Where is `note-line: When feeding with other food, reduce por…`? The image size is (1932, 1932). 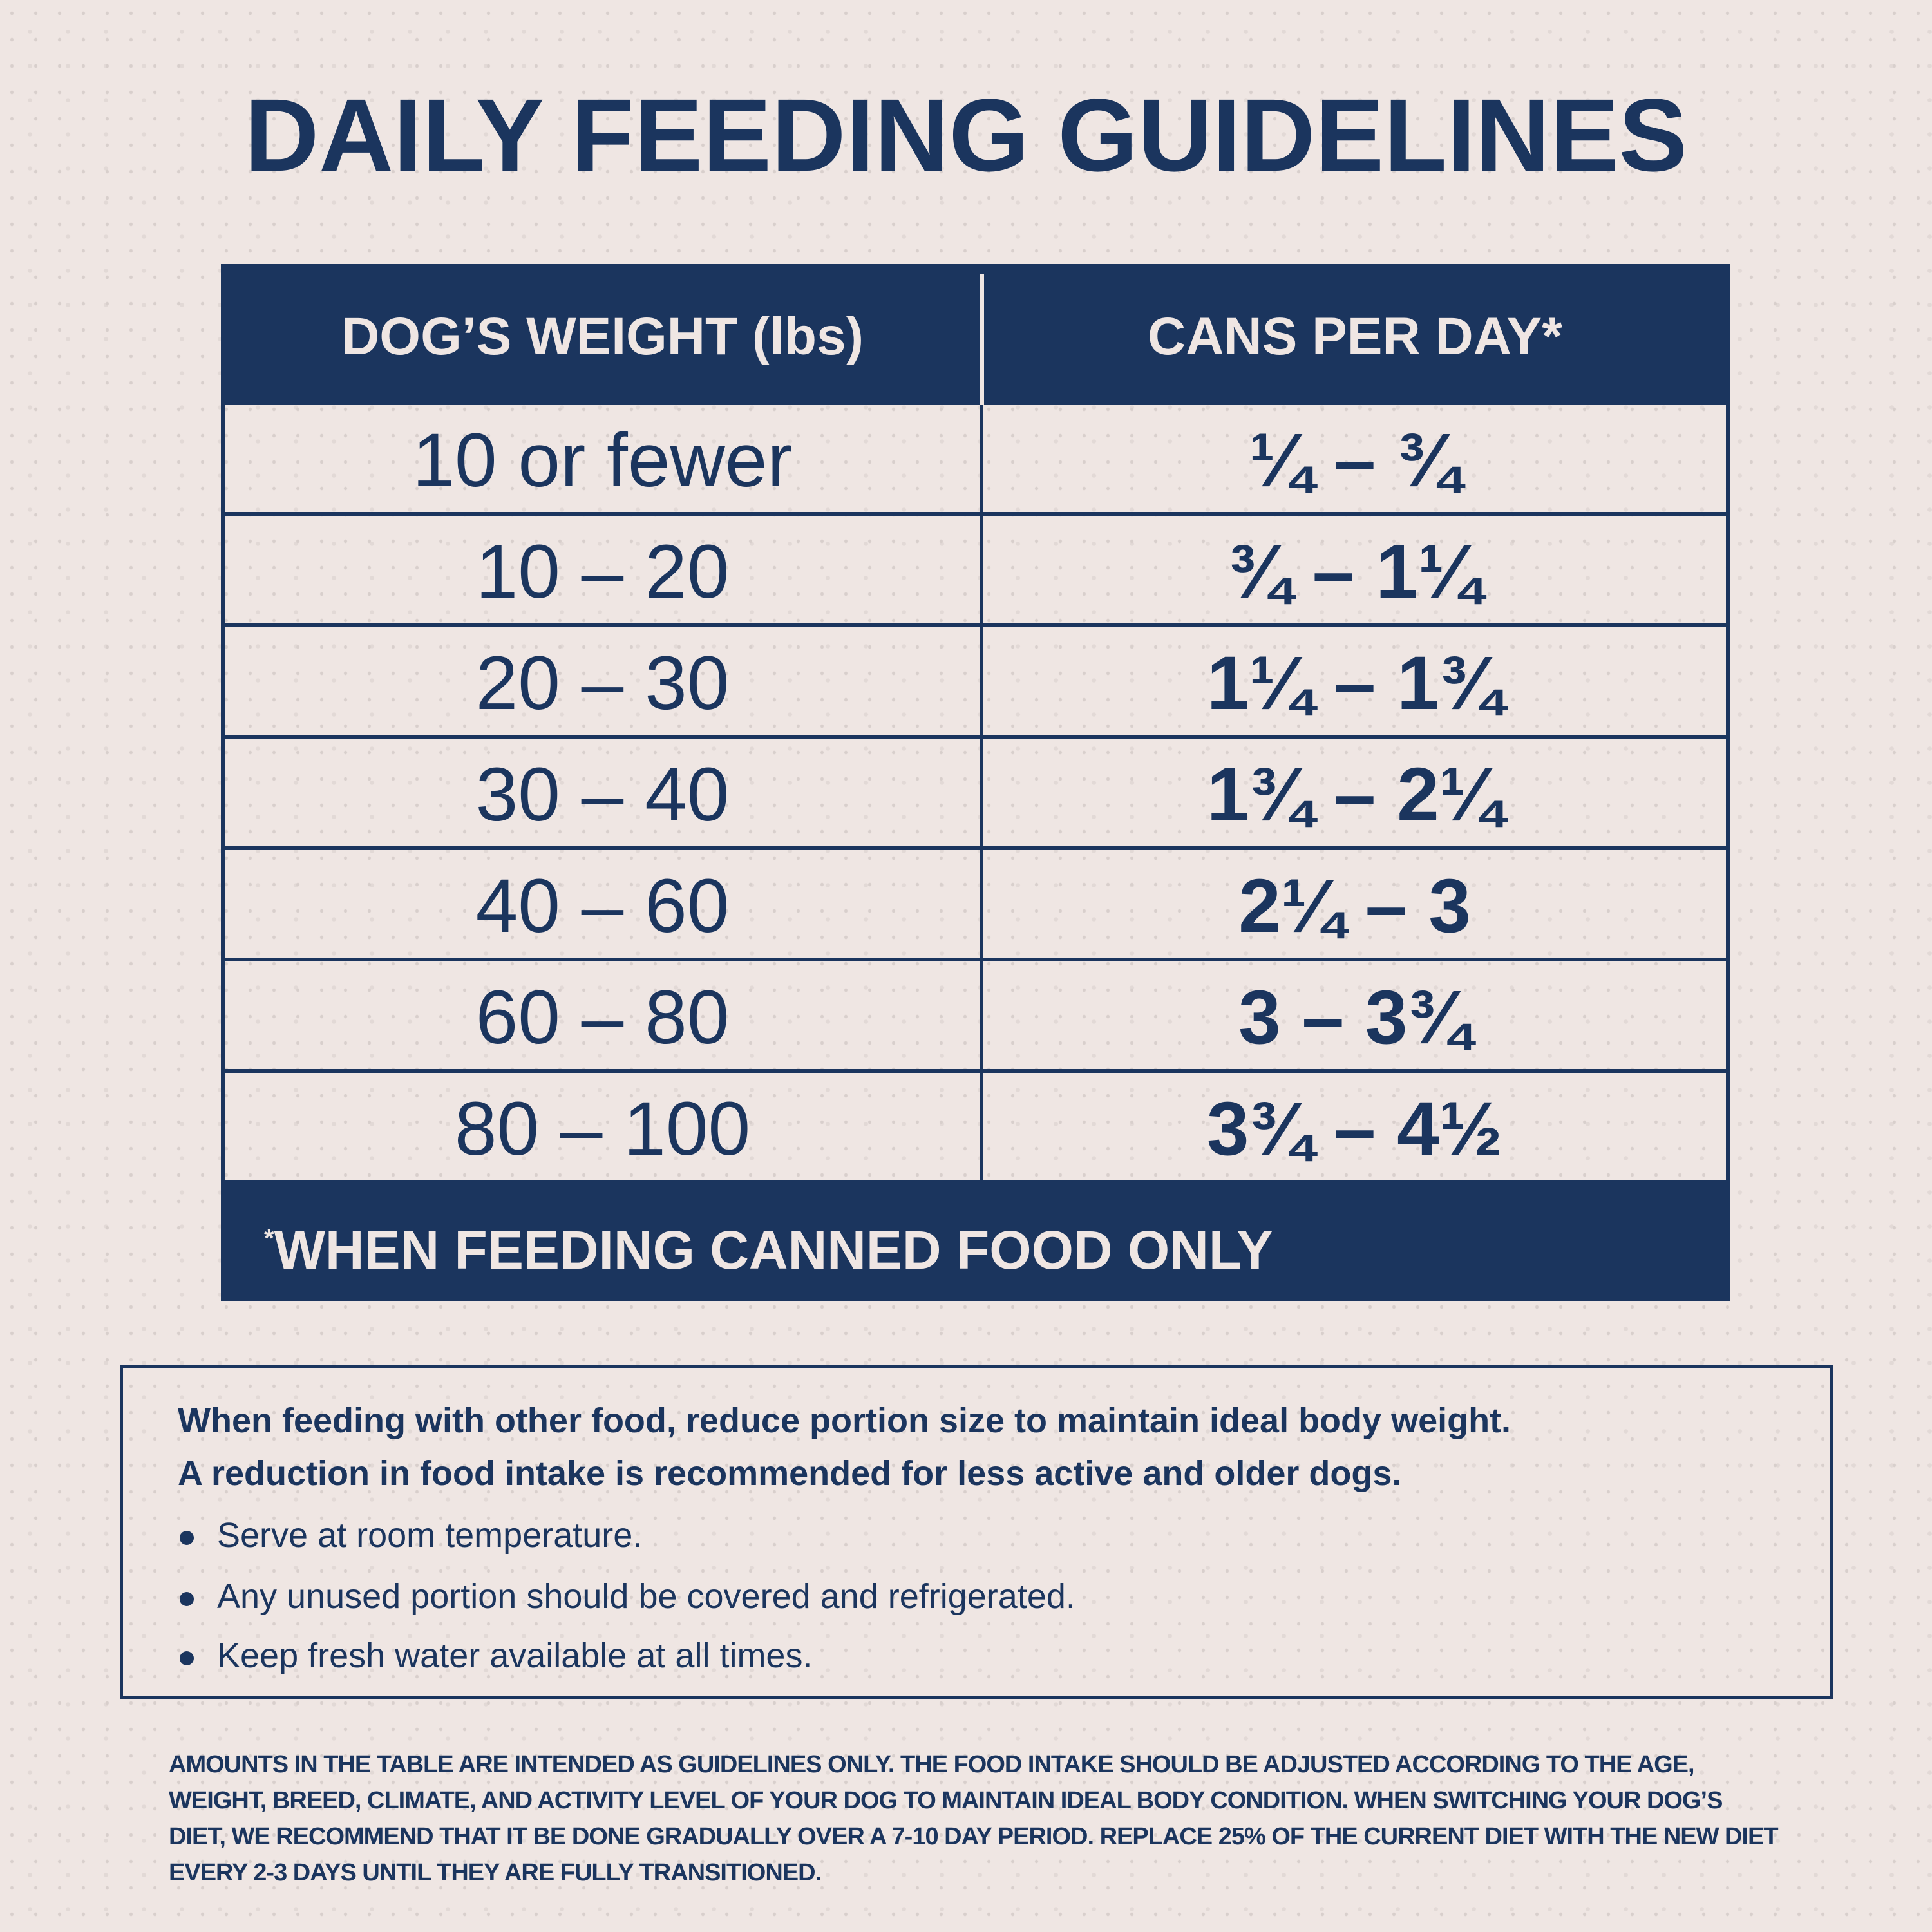
note-line: When feeding with other food, reduce por… is located at coordinates (845, 1420).